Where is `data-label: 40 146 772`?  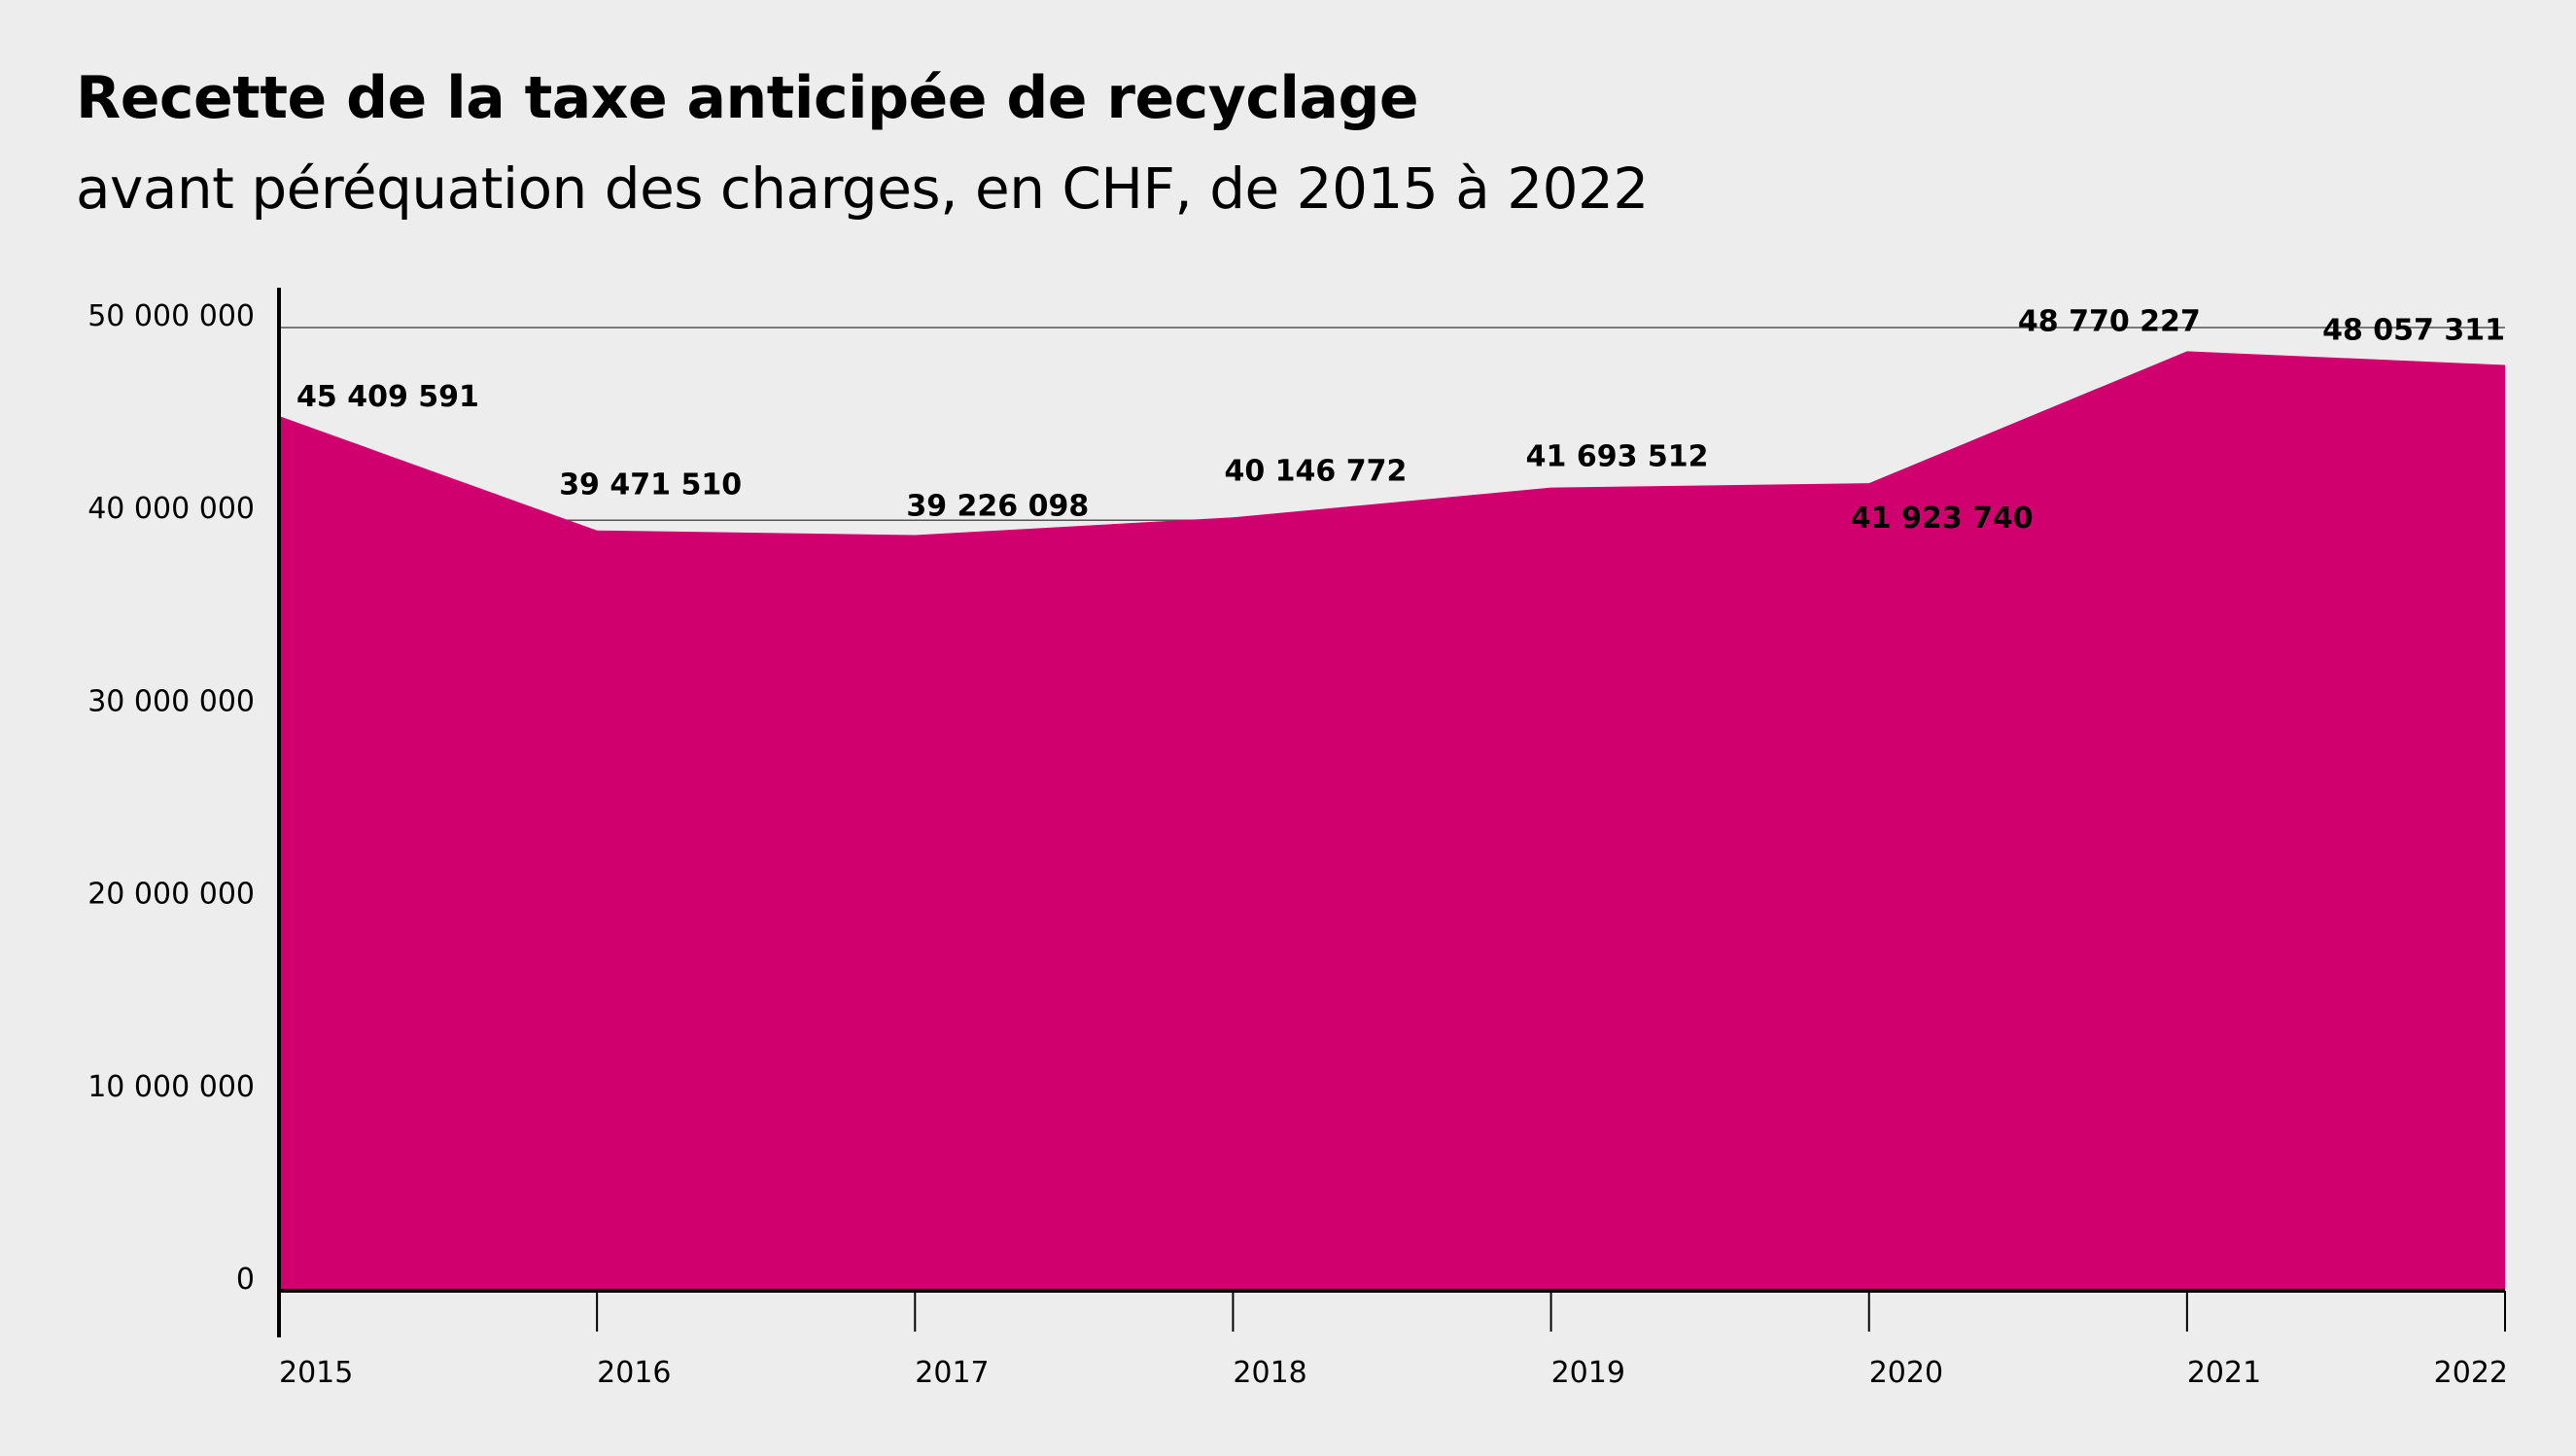 data-label: 40 146 772 is located at coordinates (1315, 471).